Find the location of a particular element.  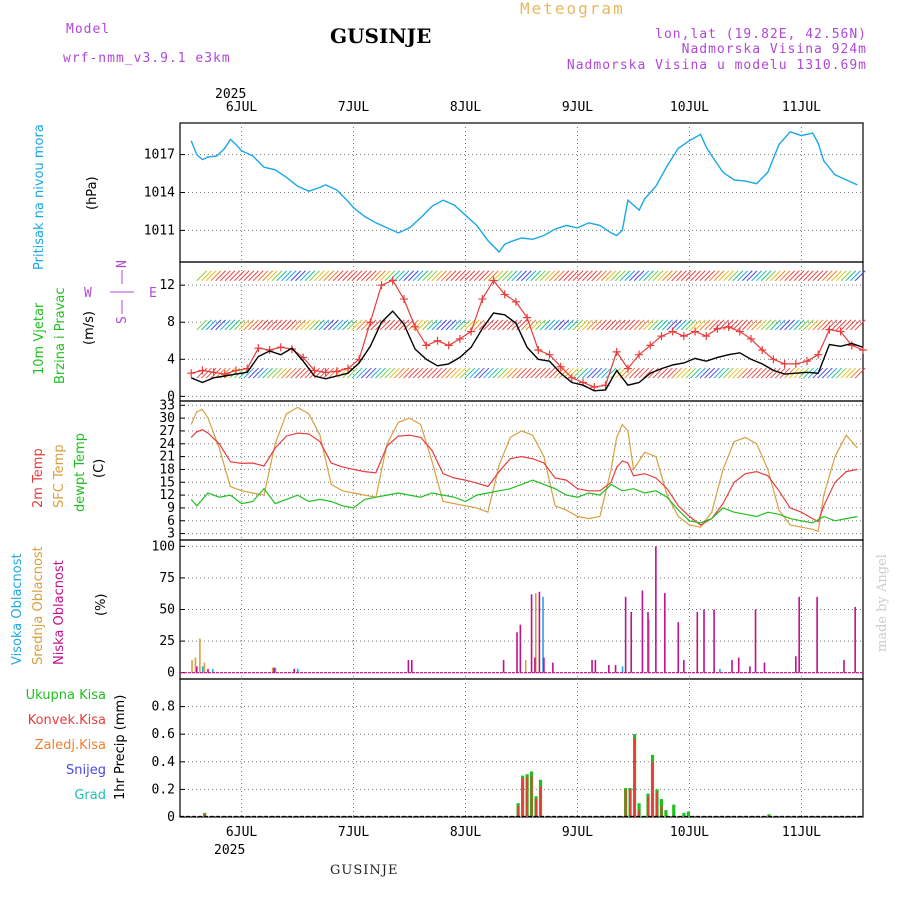

top-date-tick: 11JUL is located at coordinates (801, 107).